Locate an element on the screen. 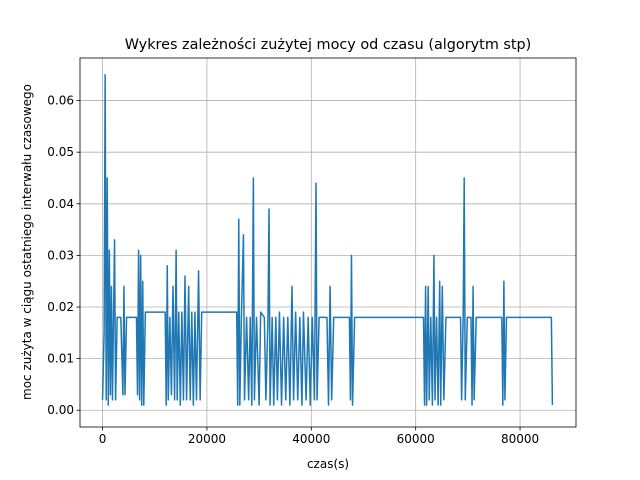 The width and height of the screenshot is (640, 480). x-tick-label: 60000 is located at coordinates (416, 439).